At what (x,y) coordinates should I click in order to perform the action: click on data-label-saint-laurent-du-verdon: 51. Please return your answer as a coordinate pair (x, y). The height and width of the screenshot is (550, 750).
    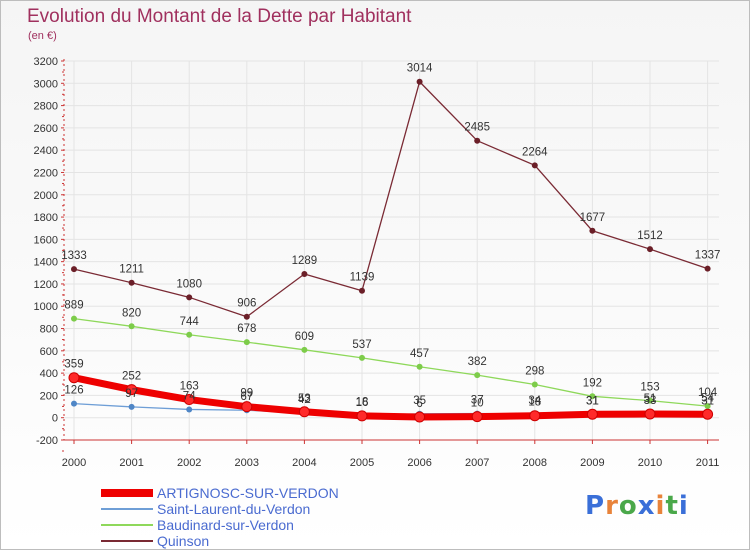
    Looking at the image, I should click on (650, 399).